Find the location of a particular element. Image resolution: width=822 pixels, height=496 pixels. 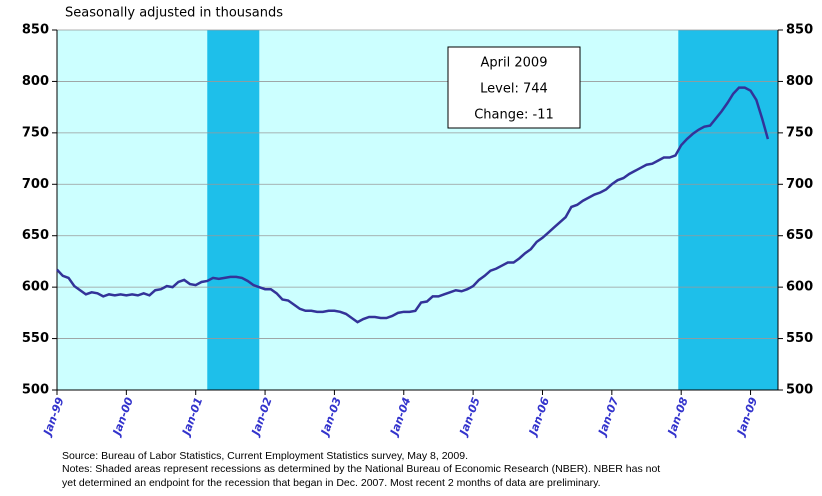

y2-tick-label: 650 is located at coordinates (799, 235).